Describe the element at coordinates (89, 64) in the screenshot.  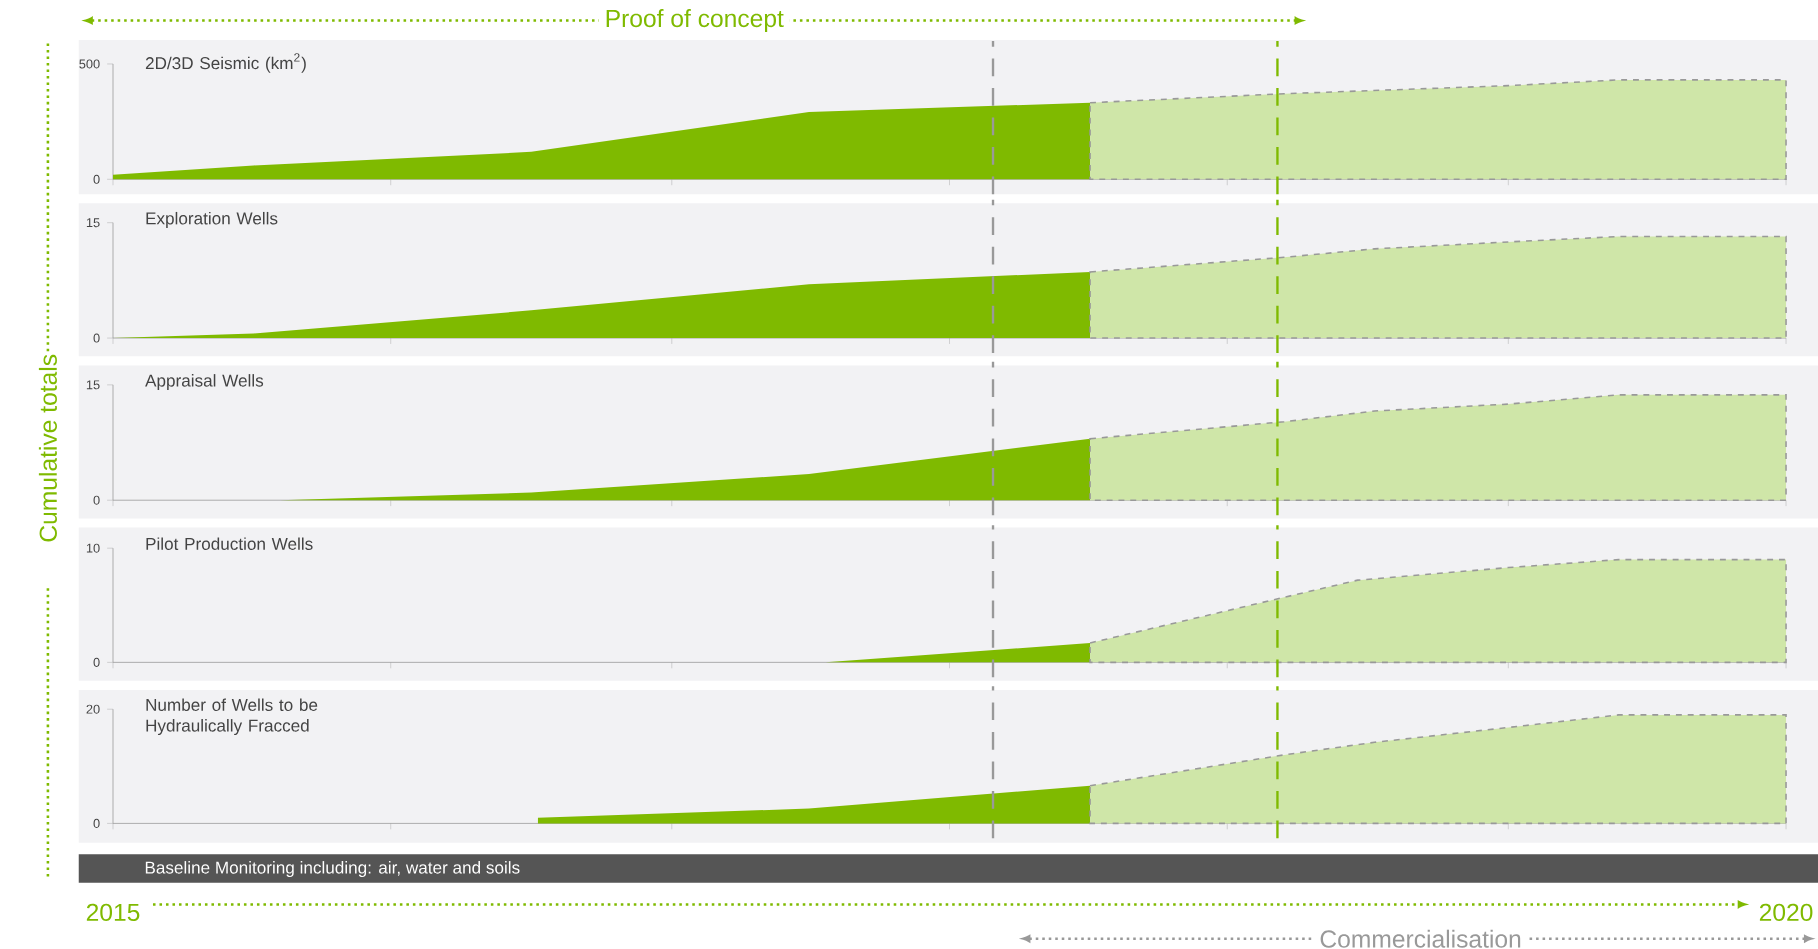
I see `y-tick-label: 500` at that location.